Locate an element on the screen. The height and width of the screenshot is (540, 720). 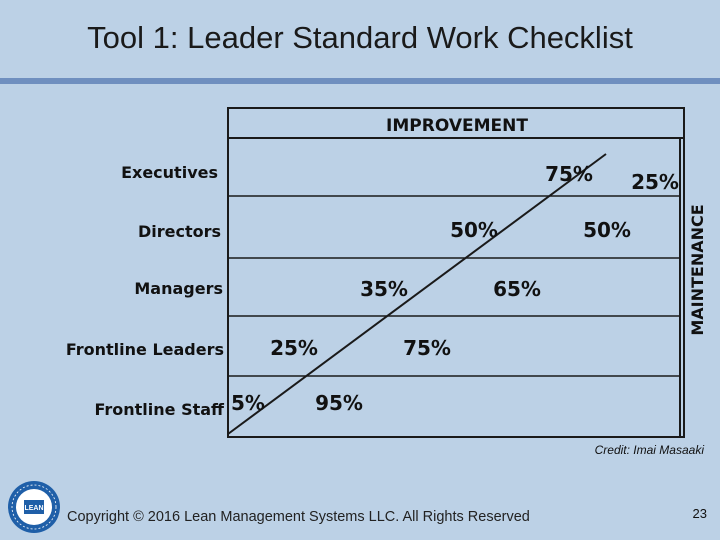
credit-text: Credit: Imai Masaaki is located at coordinates (649, 450).